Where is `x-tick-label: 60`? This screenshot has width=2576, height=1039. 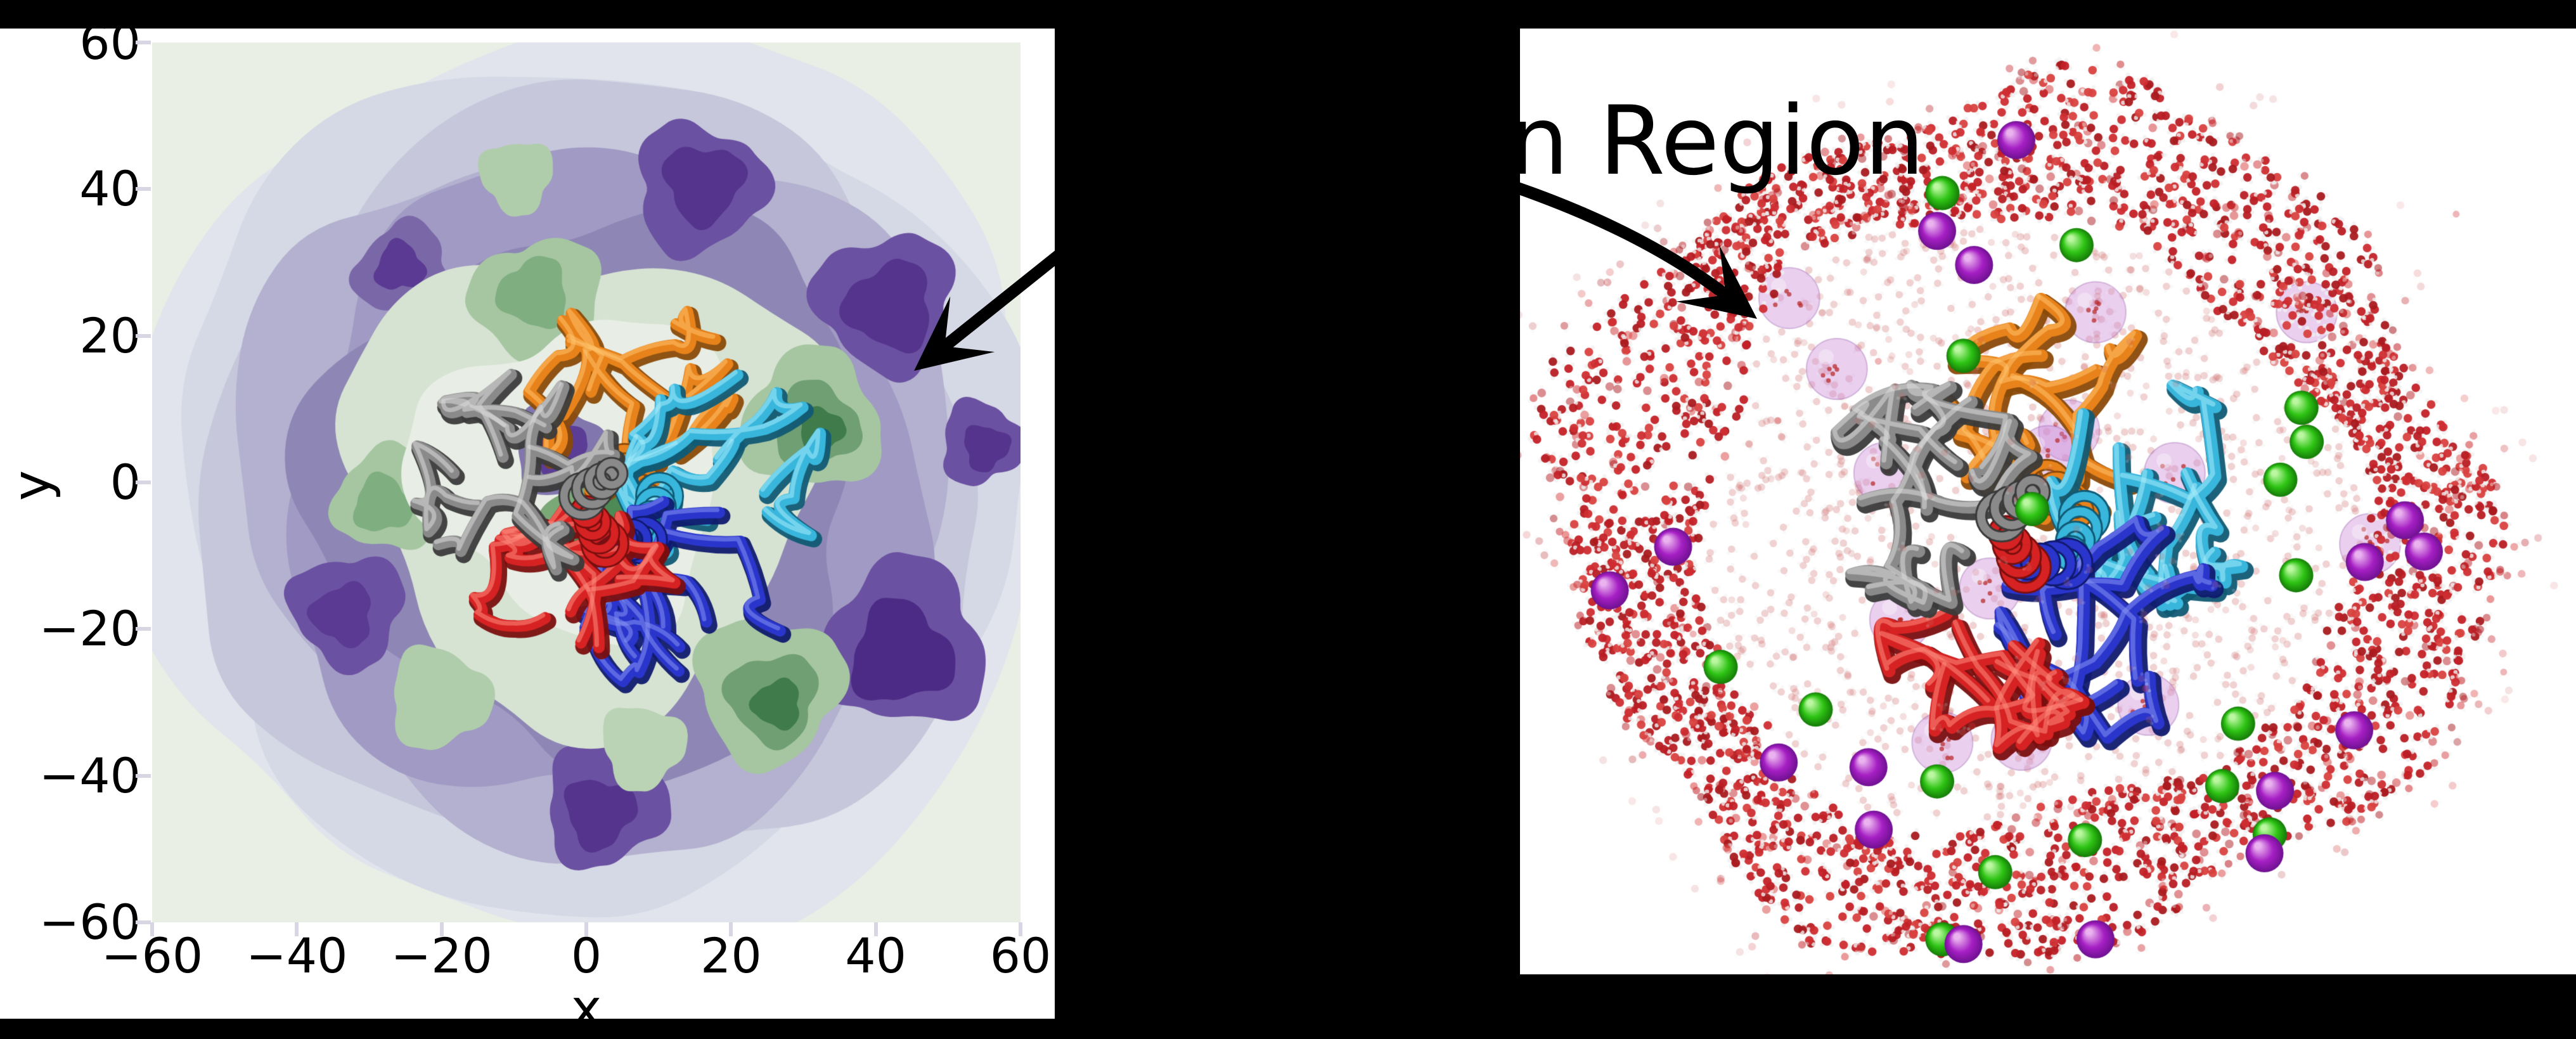 x-tick-label: 60 is located at coordinates (1020, 955).